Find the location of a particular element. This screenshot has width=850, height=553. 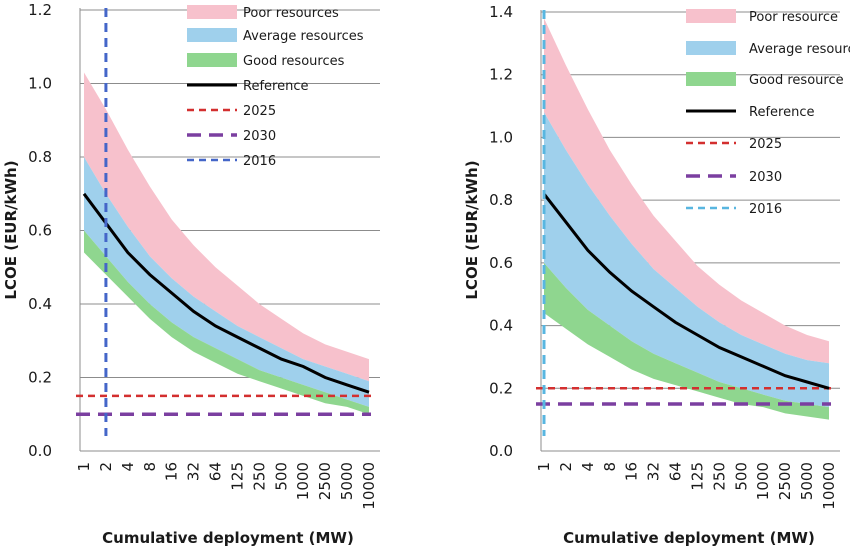

y-tick-label: 1.4 is located at coordinates (501, 12).